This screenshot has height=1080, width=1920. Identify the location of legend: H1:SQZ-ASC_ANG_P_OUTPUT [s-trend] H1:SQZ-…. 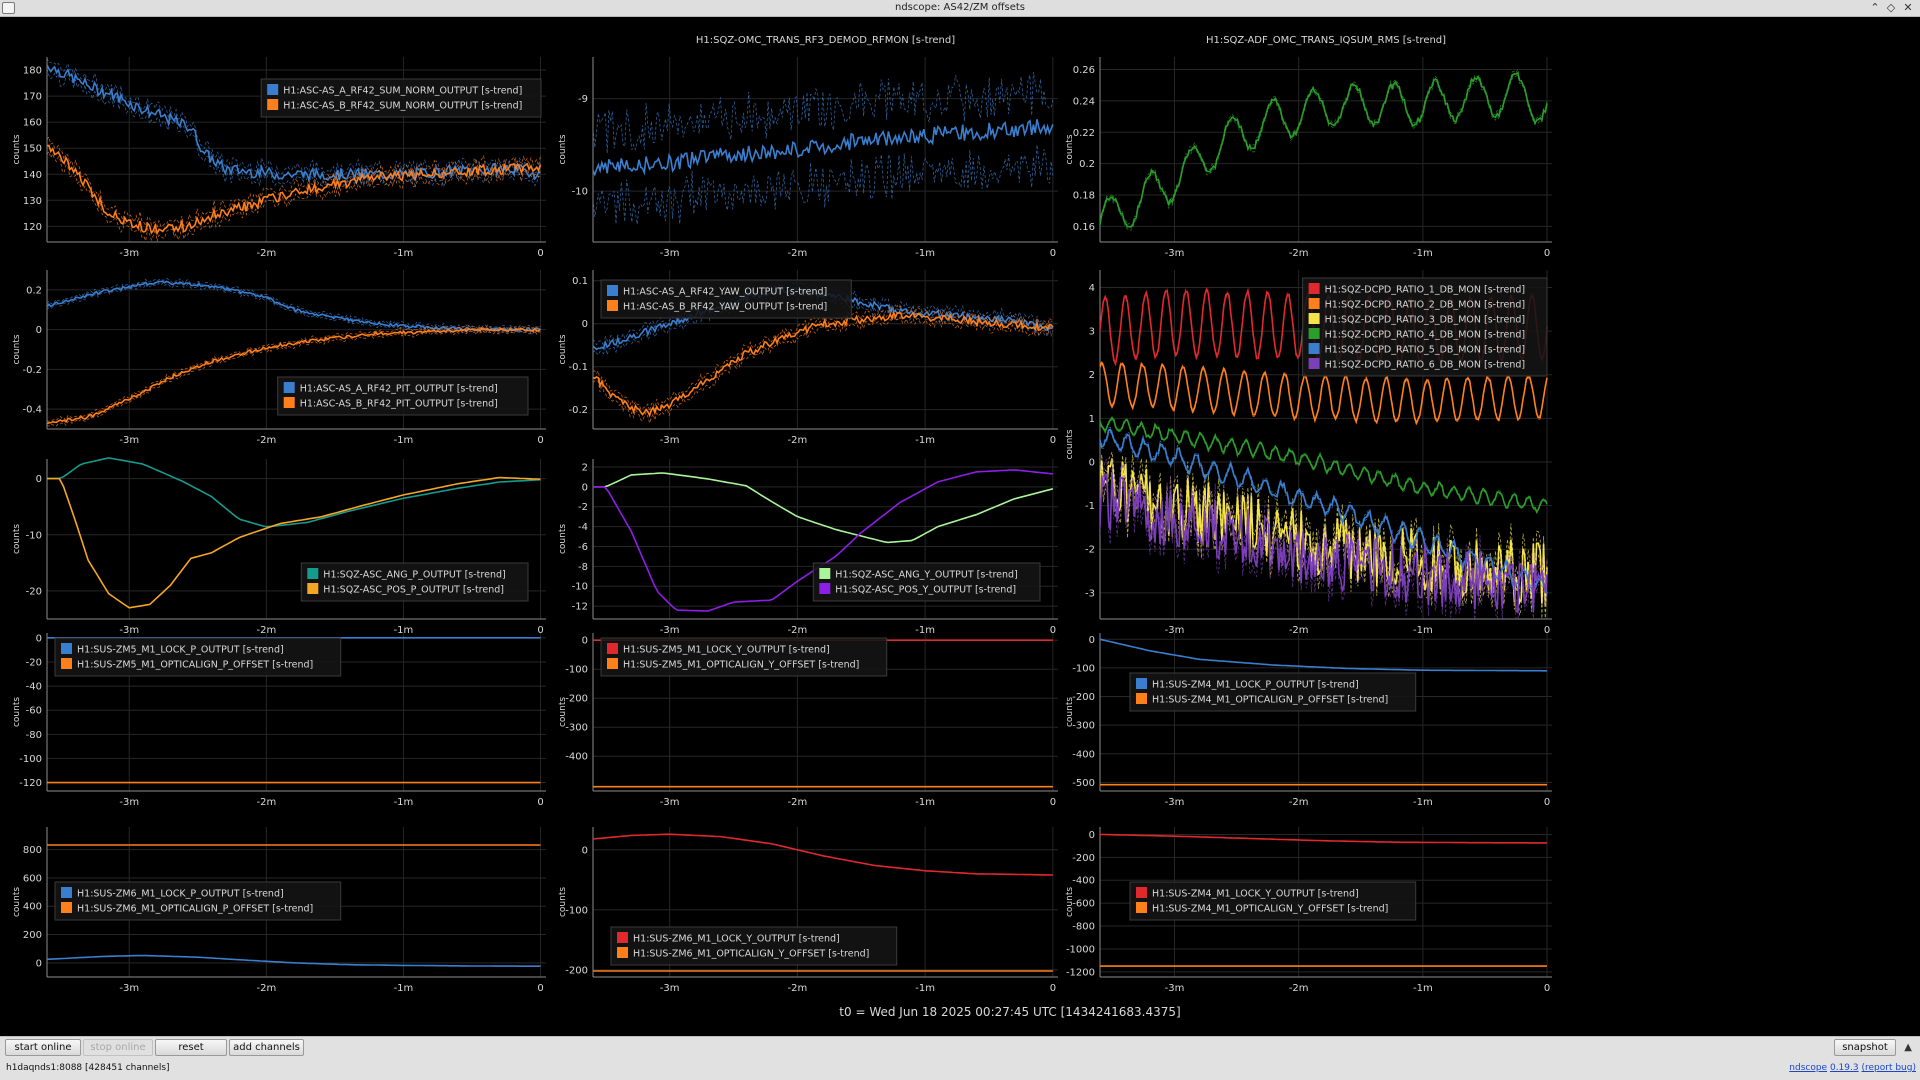
(414, 582).